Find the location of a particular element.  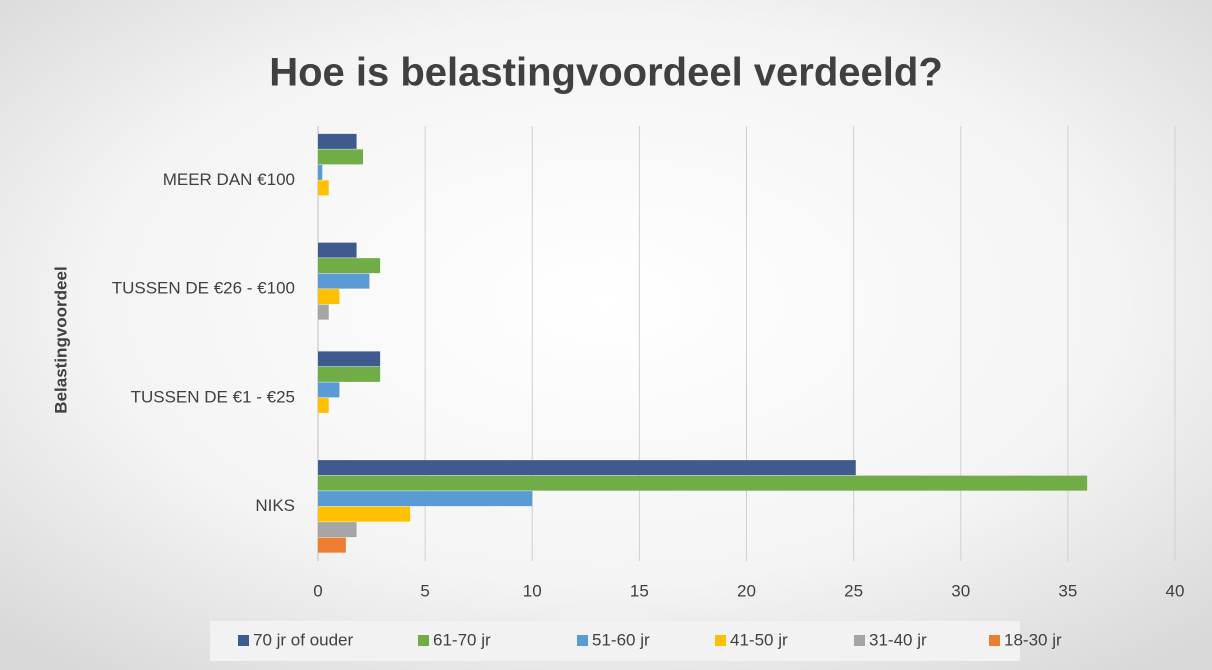

x-tick-label: 20 is located at coordinates (746, 590).